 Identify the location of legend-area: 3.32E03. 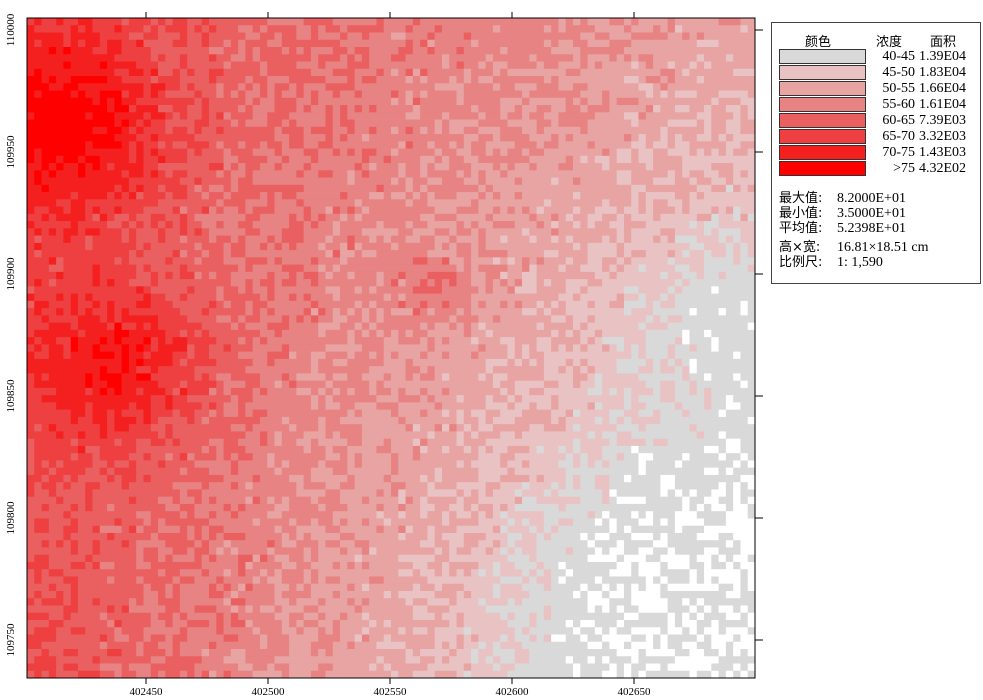
(943, 136).